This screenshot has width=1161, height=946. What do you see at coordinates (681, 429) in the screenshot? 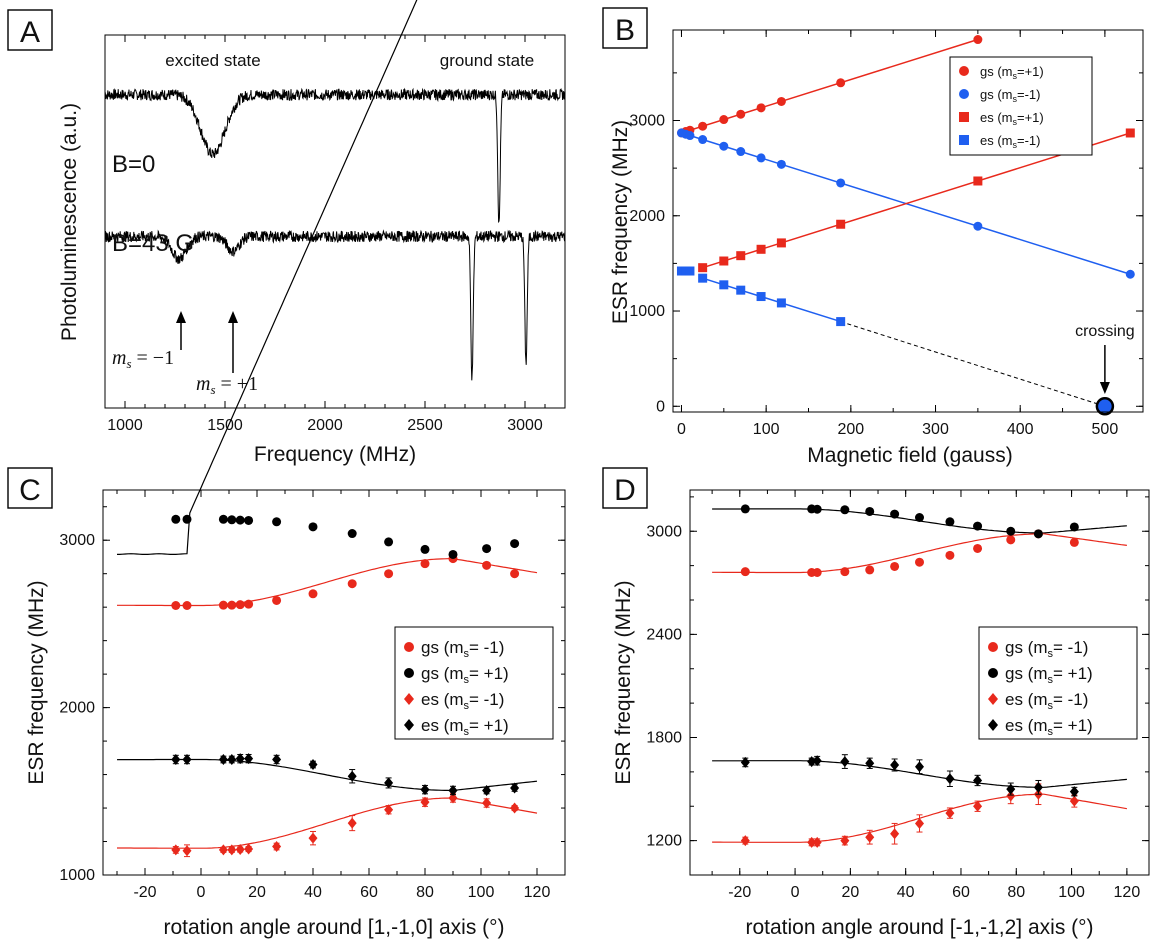
I see `x-tick-label: 0` at bounding box center [681, 429].